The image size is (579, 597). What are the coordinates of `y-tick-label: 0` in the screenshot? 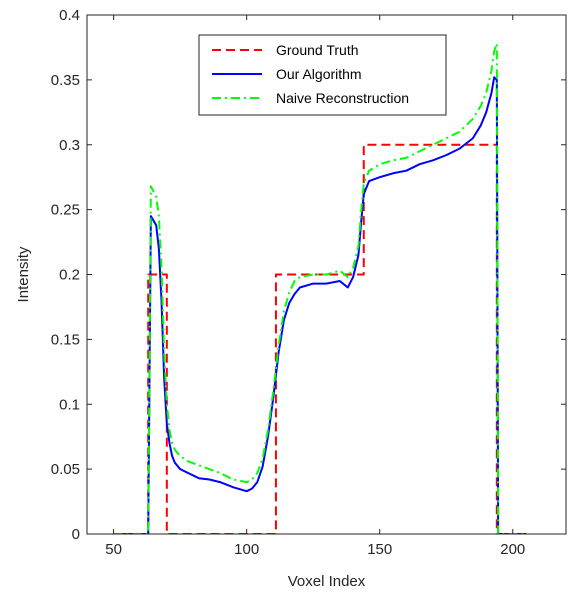 It's located at (76, 534).